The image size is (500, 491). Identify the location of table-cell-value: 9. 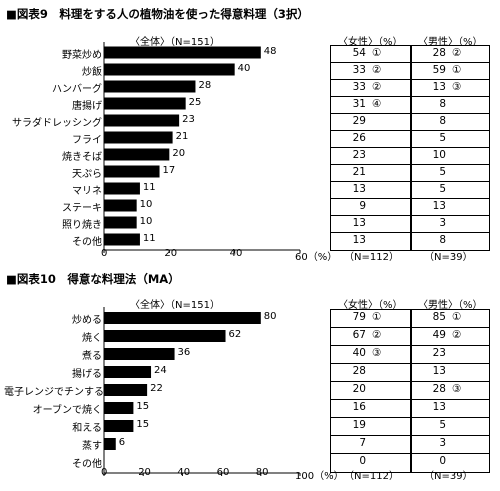
(362, 205).